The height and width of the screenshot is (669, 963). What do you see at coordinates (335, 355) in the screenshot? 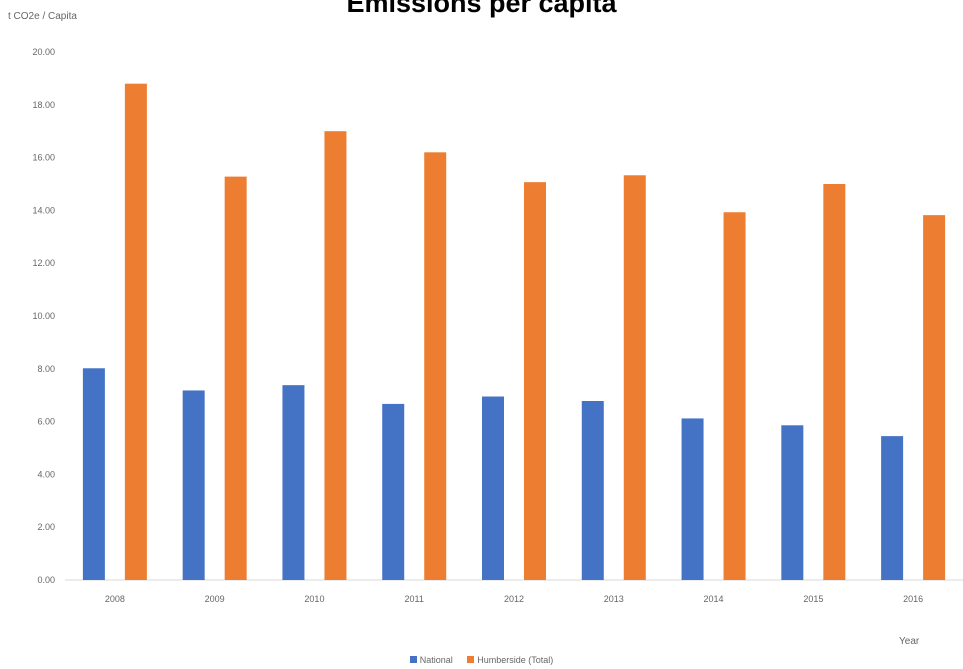
I see `bar-humberside-2010` at bounding box center [335, 355].